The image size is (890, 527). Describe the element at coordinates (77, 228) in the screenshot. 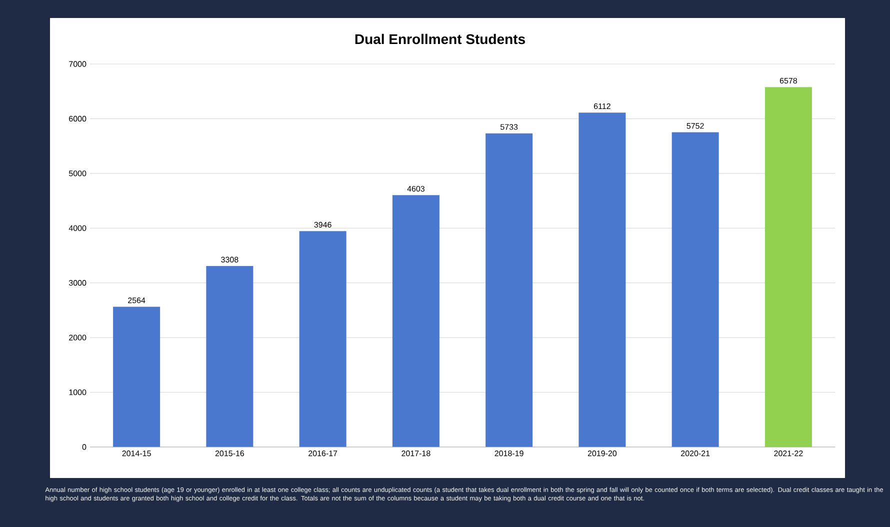

I see `y-tick-label: 4000` at that location.